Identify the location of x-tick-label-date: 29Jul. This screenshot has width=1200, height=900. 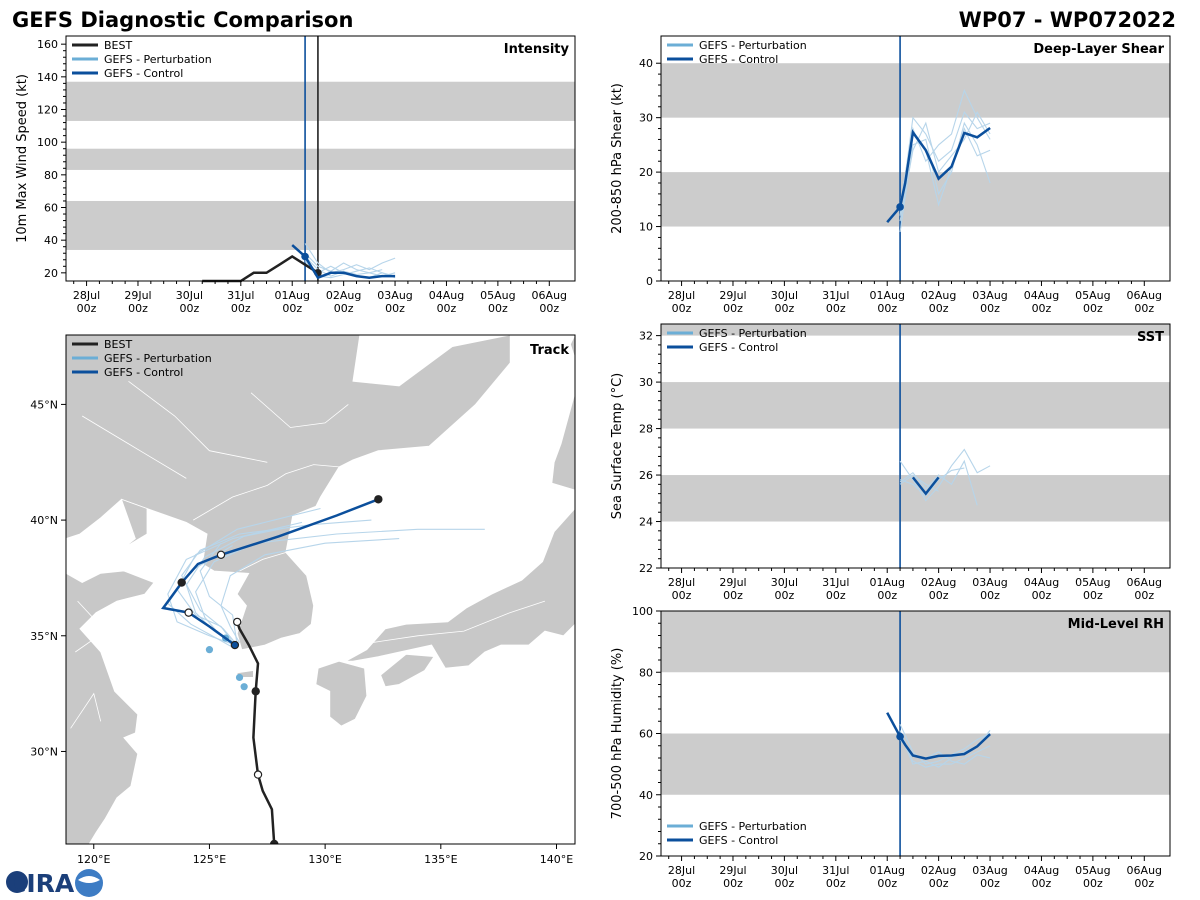
(137, 295).